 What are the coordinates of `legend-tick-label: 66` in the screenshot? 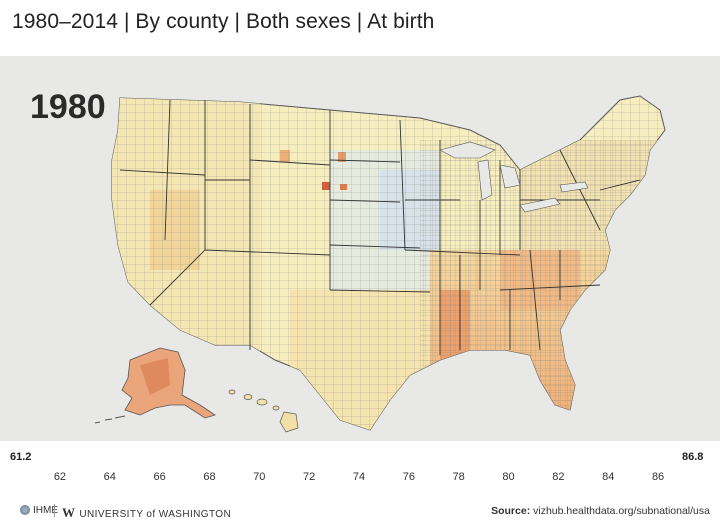 It's located at (159, 477).